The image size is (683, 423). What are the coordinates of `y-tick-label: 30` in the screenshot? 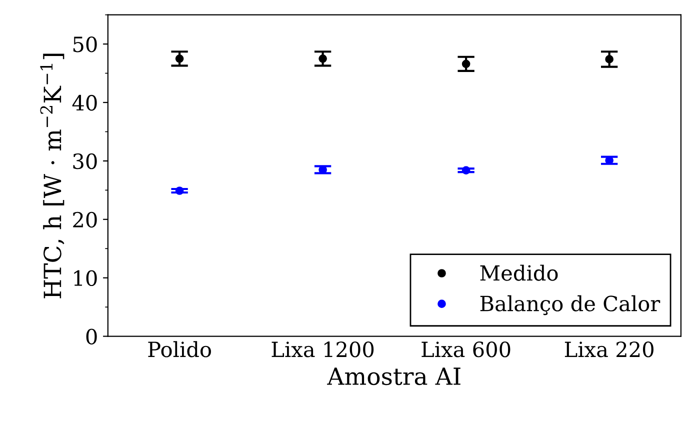 It's located at (85, 161).